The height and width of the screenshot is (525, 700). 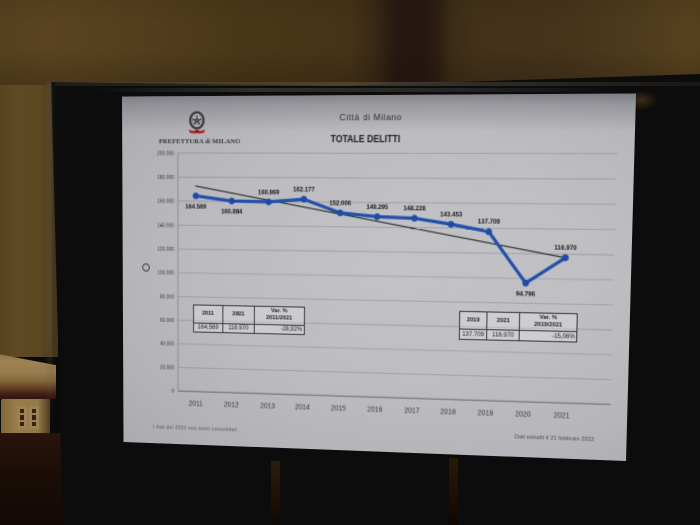 What do you see at coordinates (165, 249) in the screenshot?
I see `svg-text: 120.000` at bounding box center [165, 249].